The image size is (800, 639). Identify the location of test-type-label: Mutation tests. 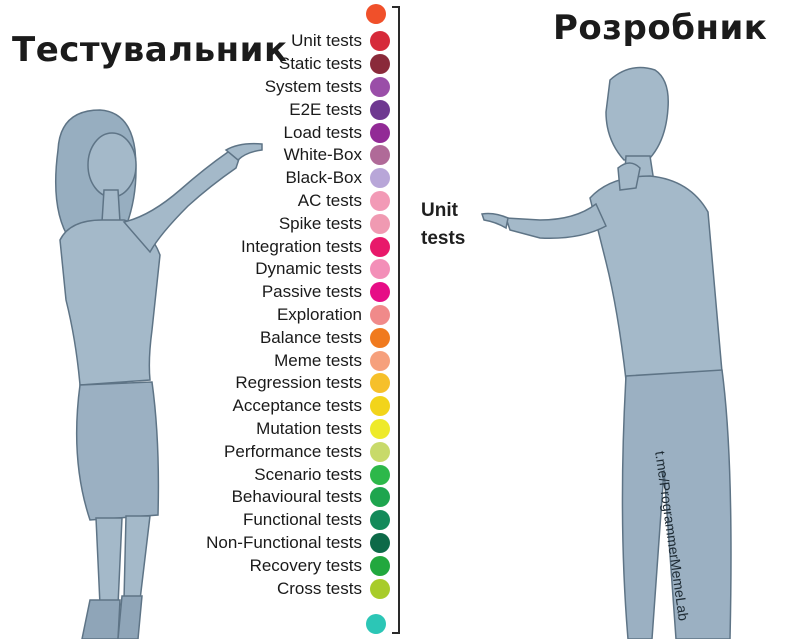
(309, 428).